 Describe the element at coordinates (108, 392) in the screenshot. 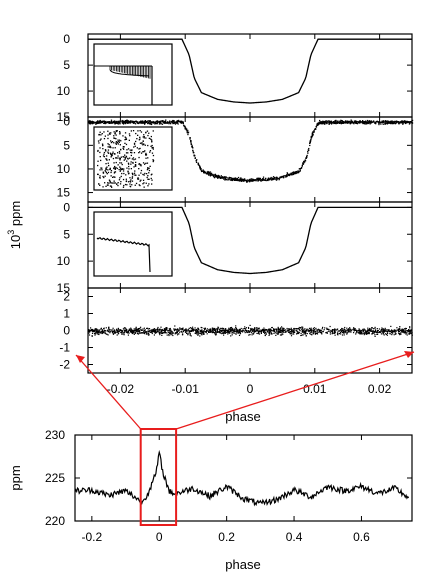

I see `zoom-line-left` at that location.